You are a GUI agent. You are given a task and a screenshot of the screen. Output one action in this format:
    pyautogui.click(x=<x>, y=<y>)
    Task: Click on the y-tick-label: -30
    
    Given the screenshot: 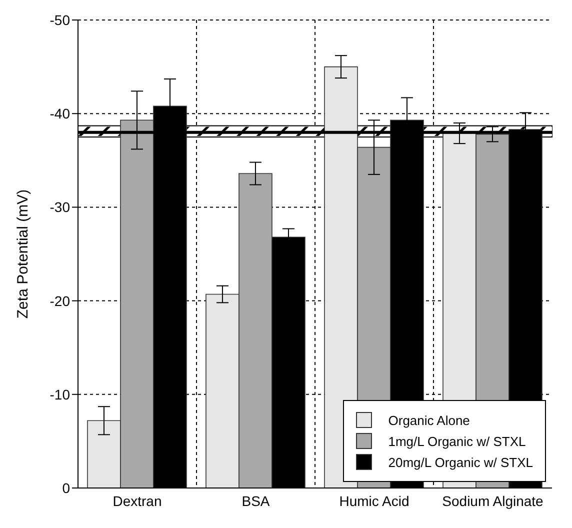 What is the action you would take?
    pyautogui.click(x=60, y=207)
    